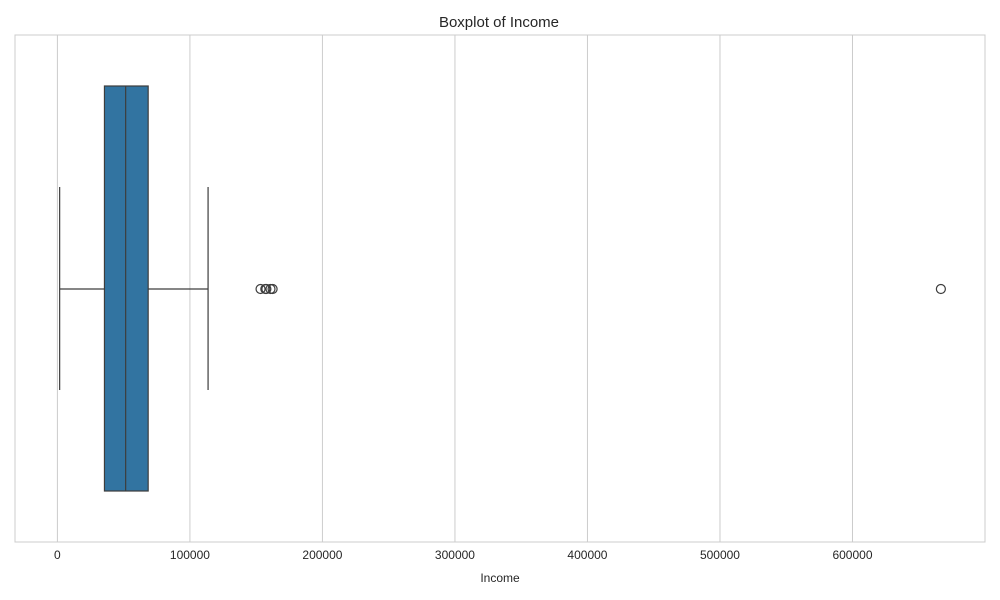 This screenshot has height=600, width=1000. What do you see at coordinates (500, 578) in the screenshot?
I see `x-axis-label: Income` at bounding box center [500, 578].